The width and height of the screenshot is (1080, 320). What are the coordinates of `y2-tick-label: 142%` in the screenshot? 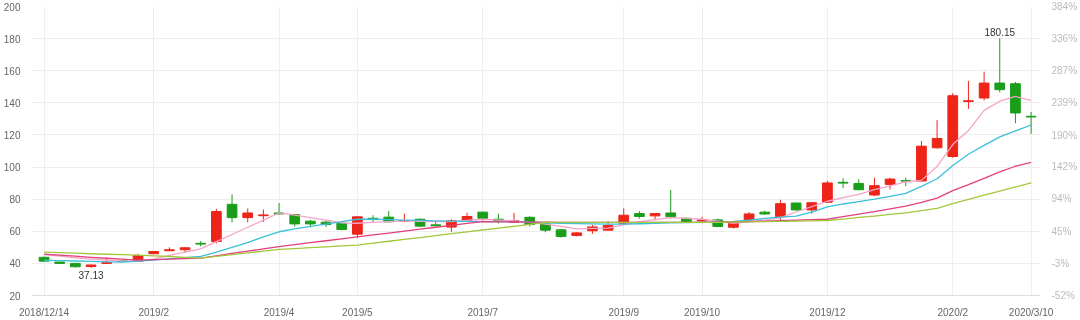 It's located at (1064, 167).